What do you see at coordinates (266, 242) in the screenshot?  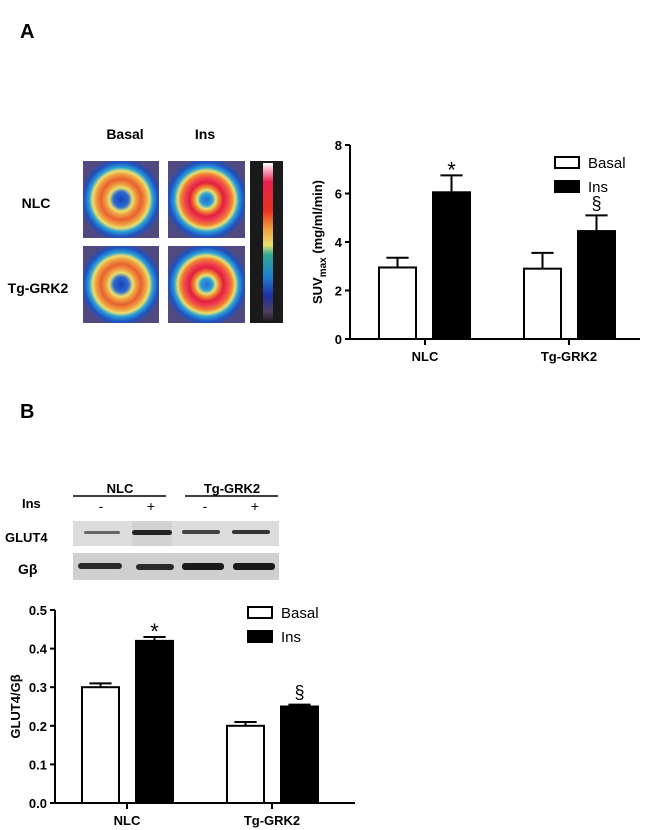 I see `color-scale-bar` at bounding box center [266, 242].